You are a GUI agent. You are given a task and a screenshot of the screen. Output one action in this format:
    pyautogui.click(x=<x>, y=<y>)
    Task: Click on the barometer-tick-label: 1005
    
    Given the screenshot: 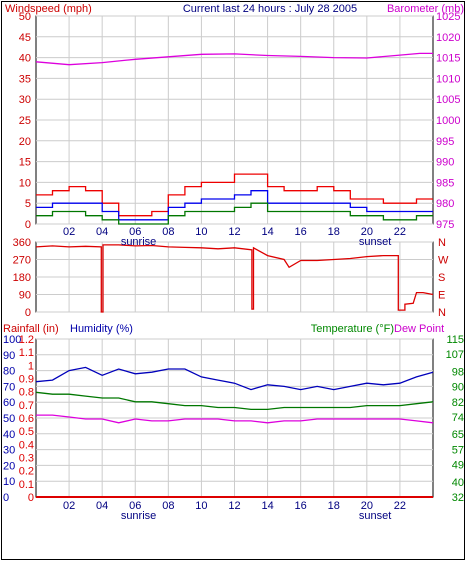 What is the action you would take?
    pyautogui.click(x=448, y=100)
    